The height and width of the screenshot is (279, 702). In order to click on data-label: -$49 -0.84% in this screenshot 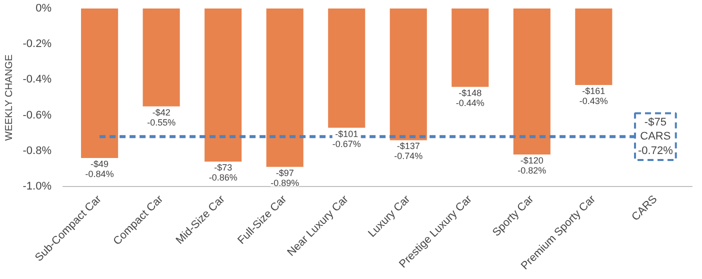, I will do `click(99, 169)`.